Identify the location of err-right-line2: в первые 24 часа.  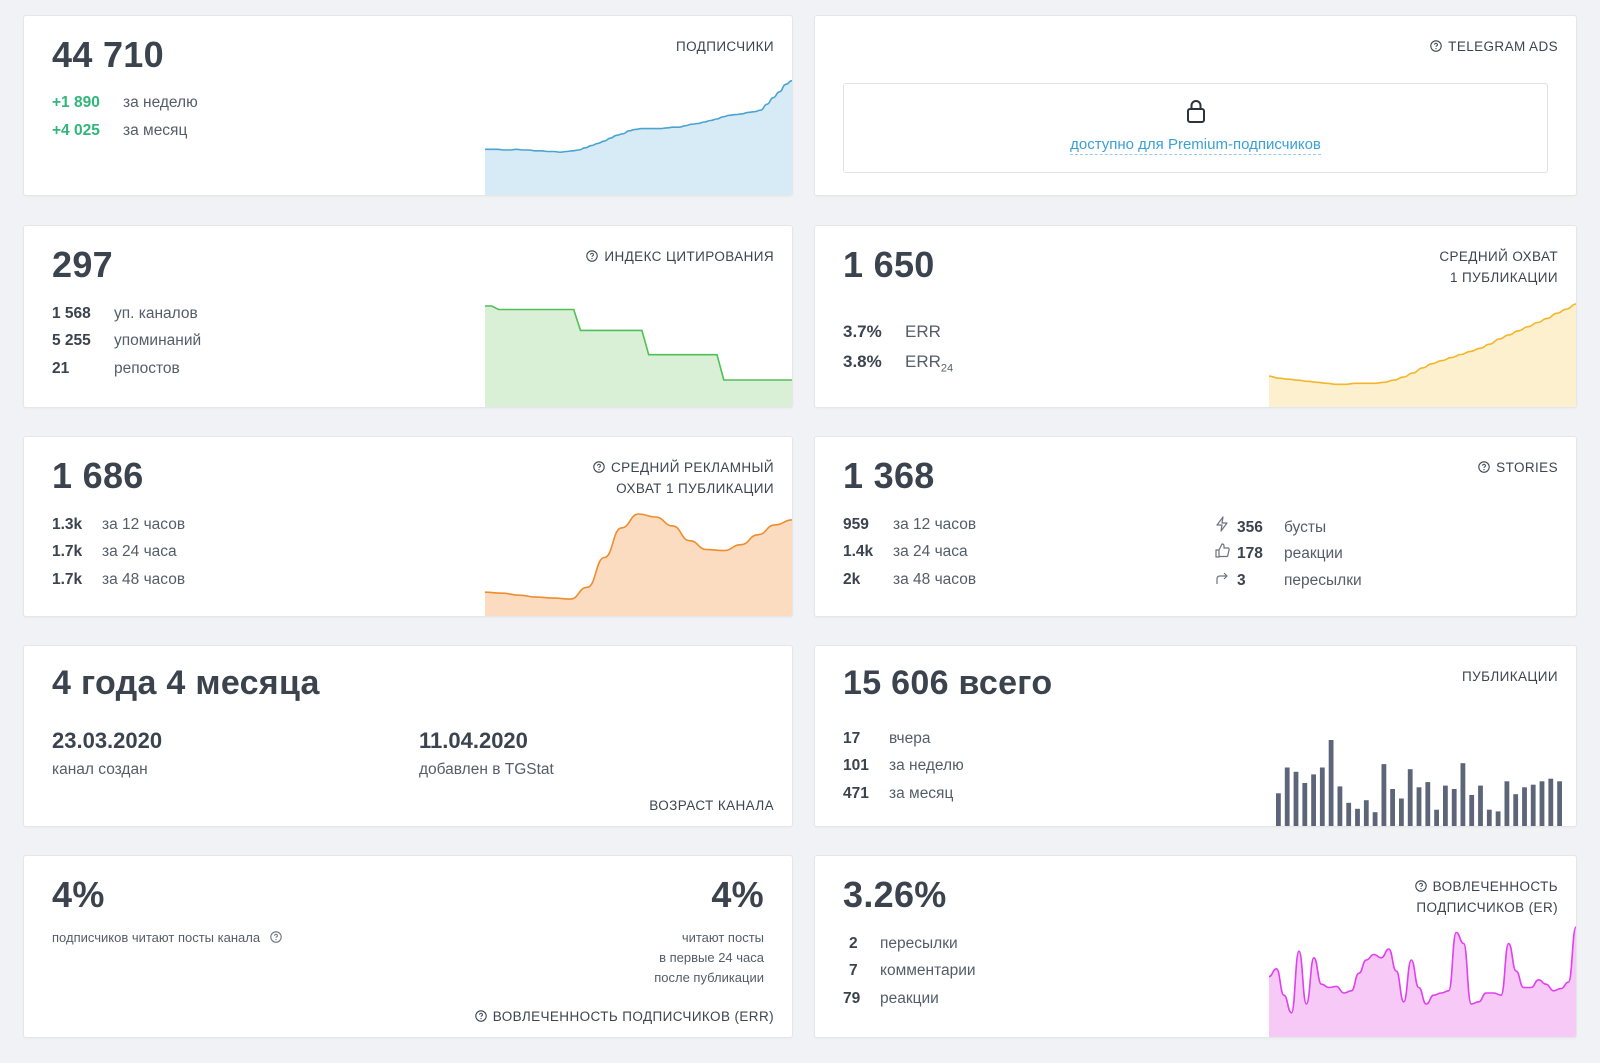
(711, 957).